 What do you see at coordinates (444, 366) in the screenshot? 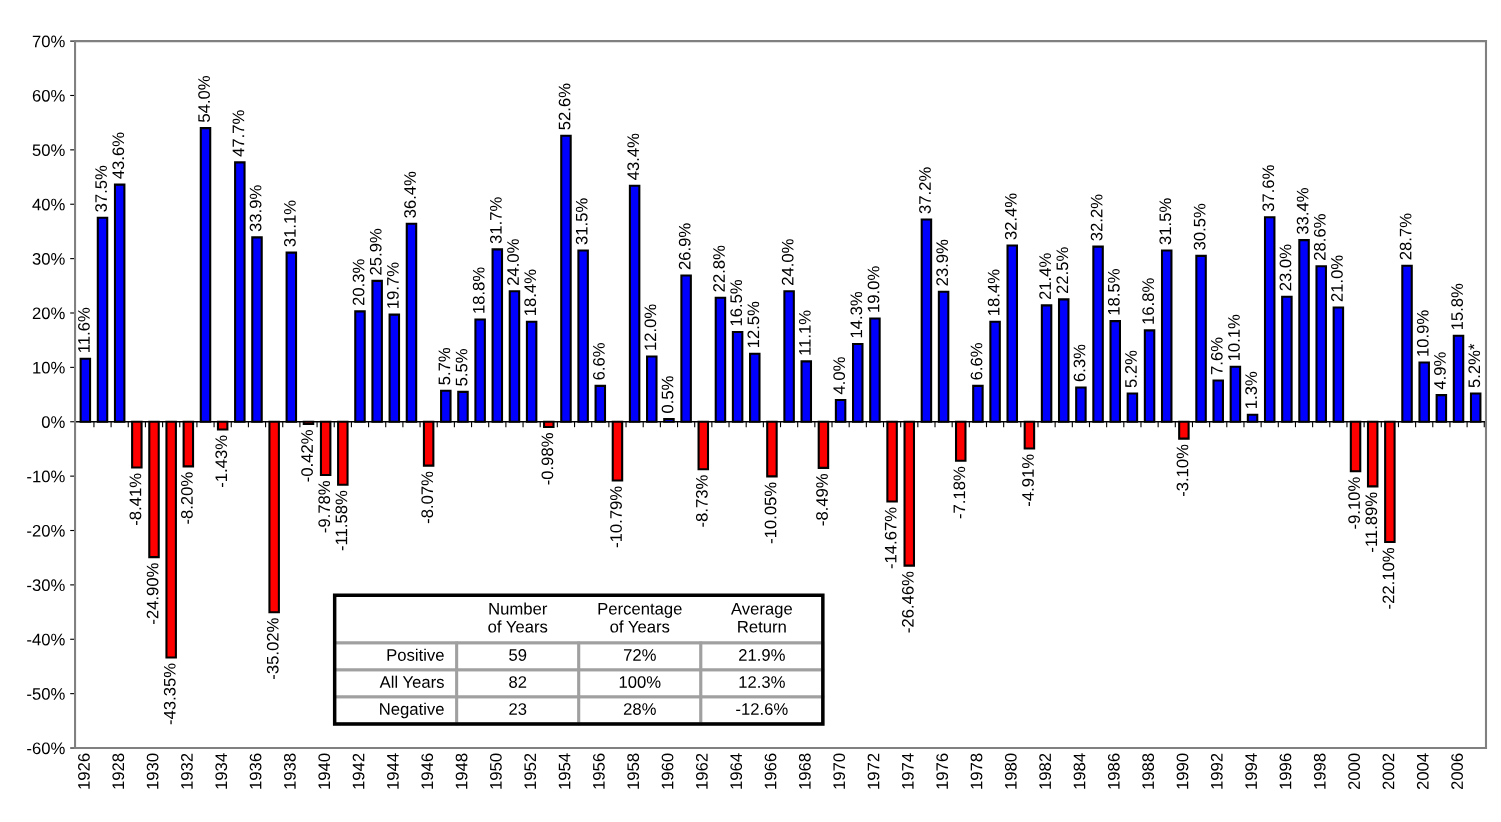
I see `data-label: 5.7%` at bounding box center [444, 366].